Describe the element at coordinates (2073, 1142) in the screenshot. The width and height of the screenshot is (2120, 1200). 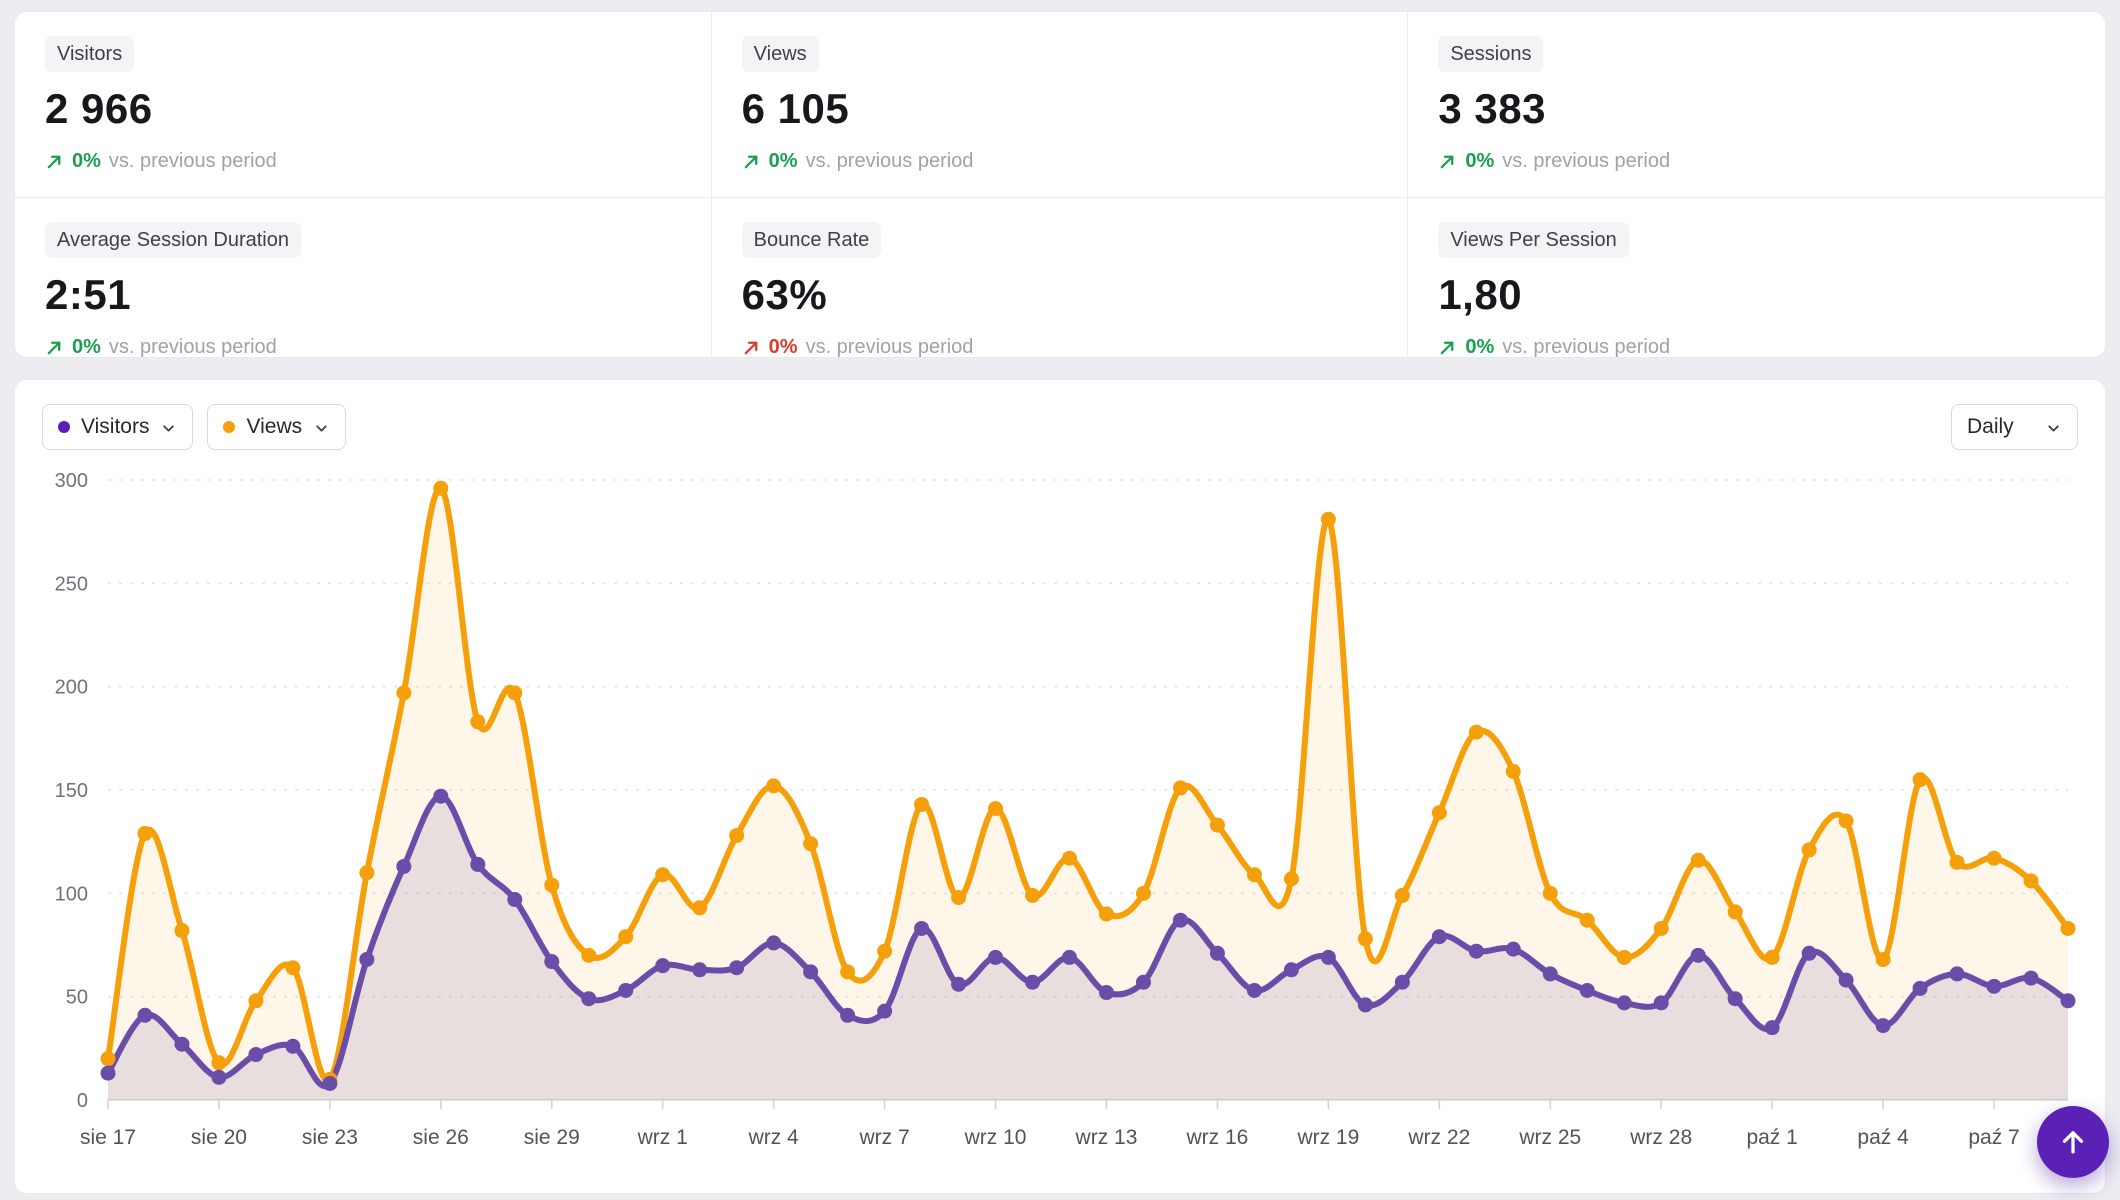
I see `scroll-to-top-button` at that location.